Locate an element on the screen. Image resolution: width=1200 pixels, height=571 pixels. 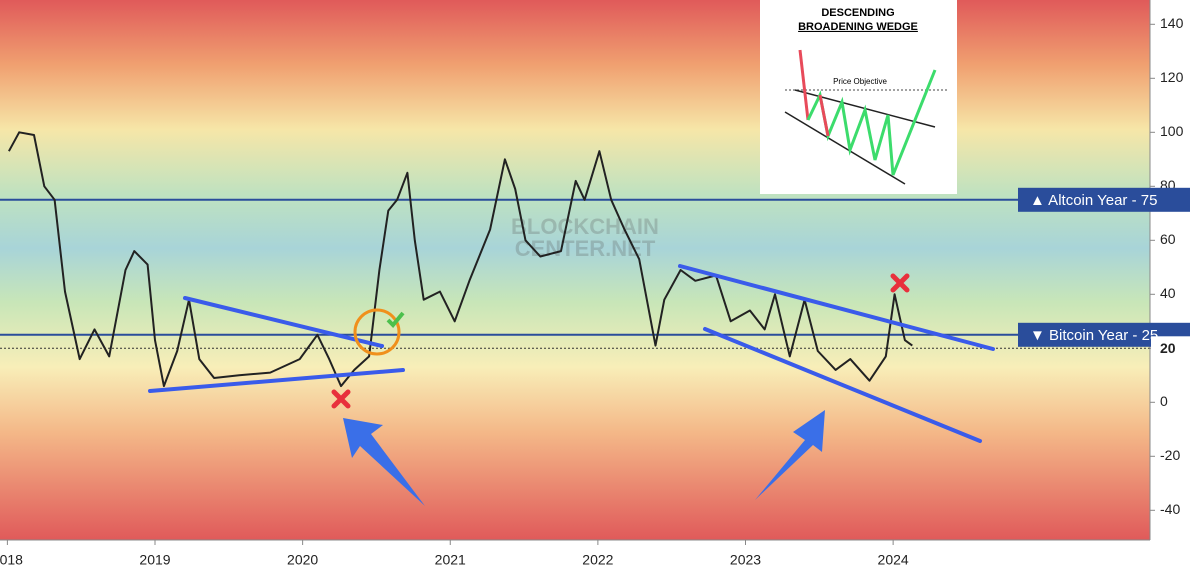
highlight-circle is located at coordinates (377, 332).